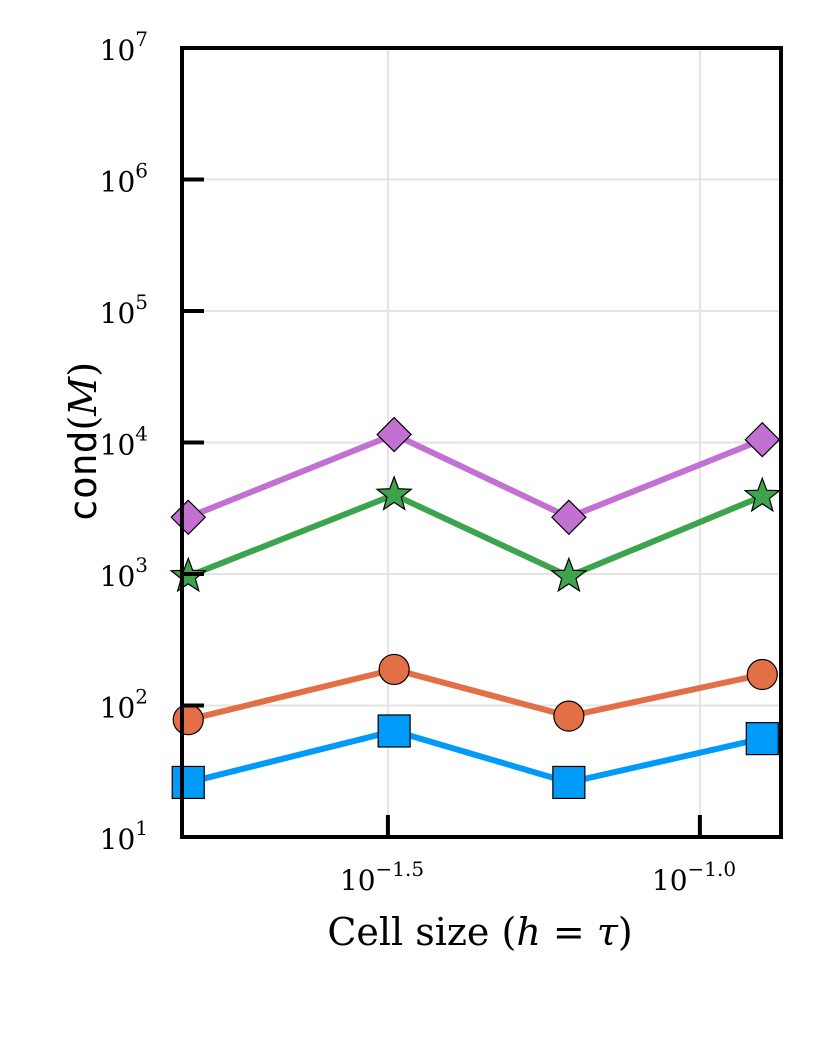 The width and height of the screenshot is (830, 1038). I want to click on y-tick-label: 10³, so click(124, 573).